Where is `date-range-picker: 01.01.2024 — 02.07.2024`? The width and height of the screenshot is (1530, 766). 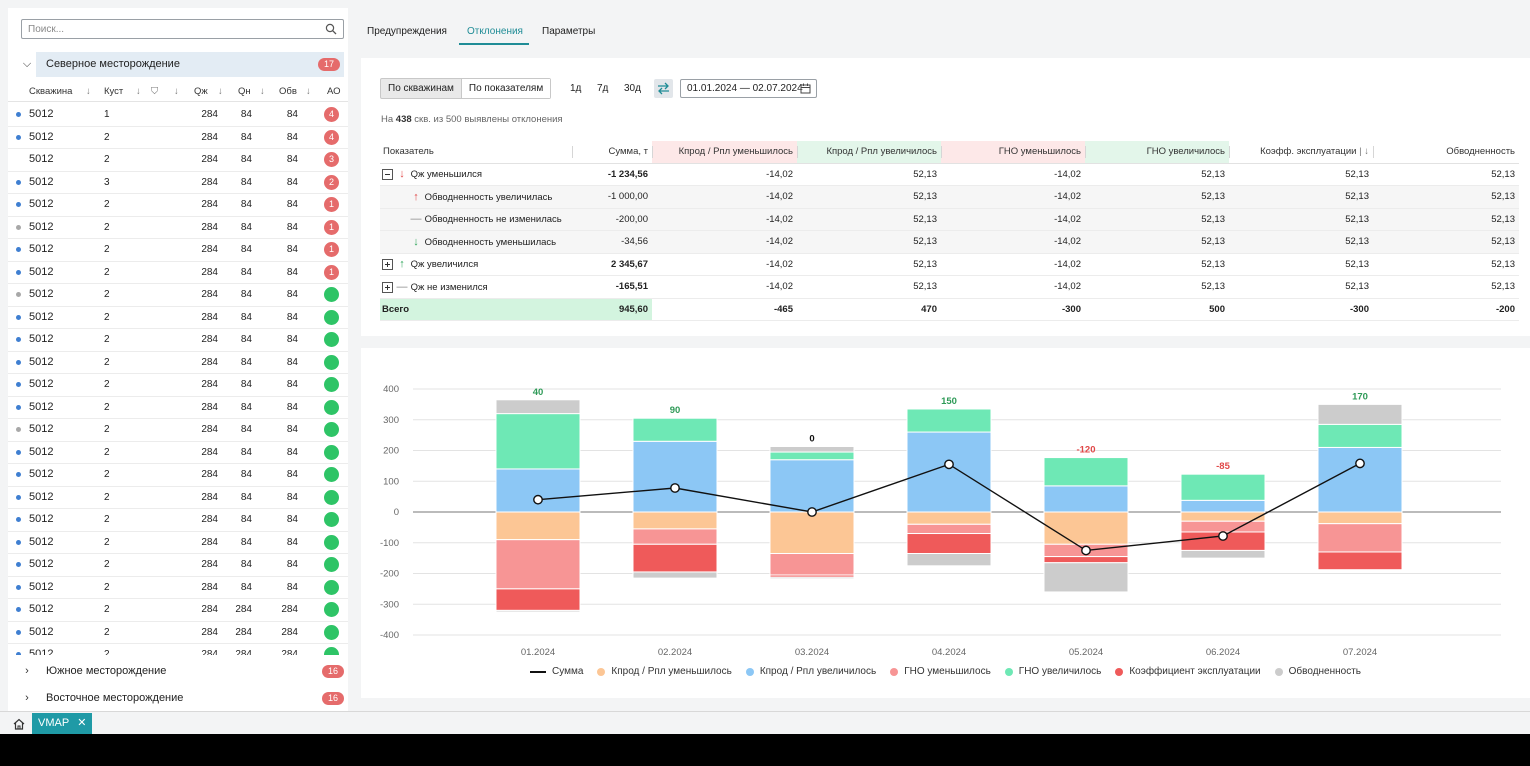
date-range-picker: 01.01.2024 — 02.07.2024 is located at coordinates (748, 88).